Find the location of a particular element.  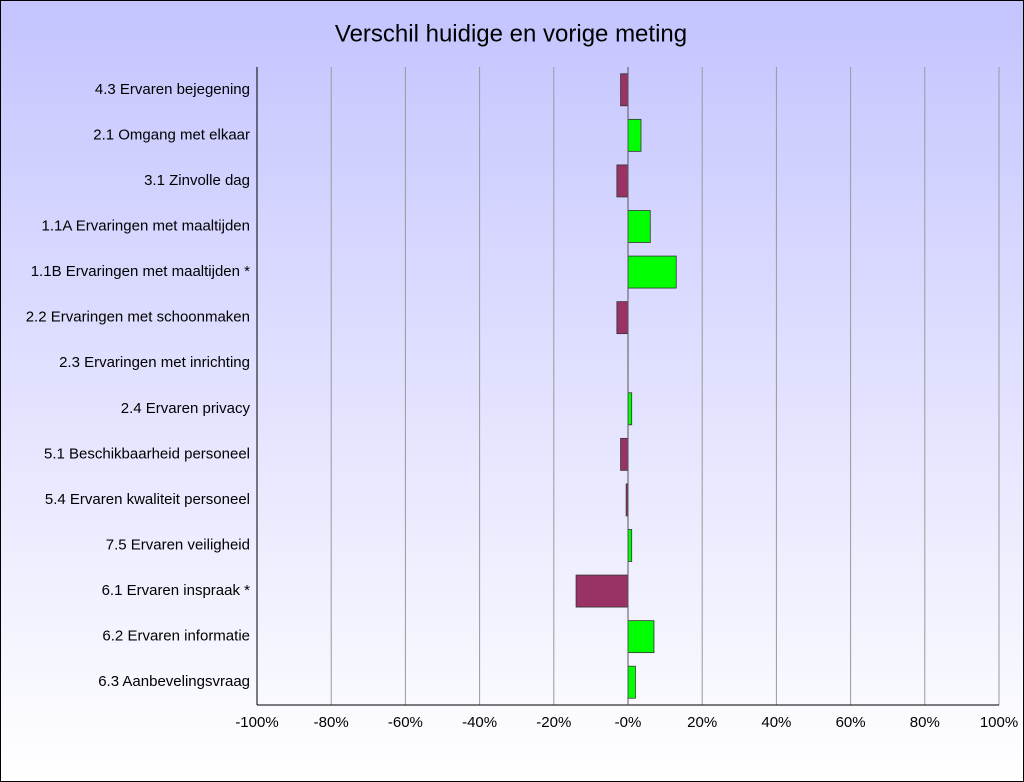

x-tick-label: -80% is located at coordinates (331, 722).